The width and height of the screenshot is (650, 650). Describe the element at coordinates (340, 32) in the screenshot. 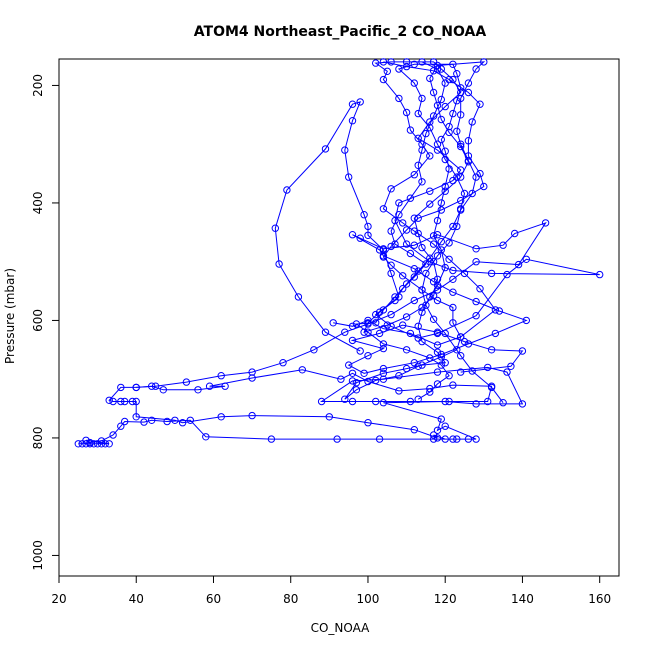

I see `chart-title: ATOM4 Northeast_Pacific_2 CO_NOAA` at that location.